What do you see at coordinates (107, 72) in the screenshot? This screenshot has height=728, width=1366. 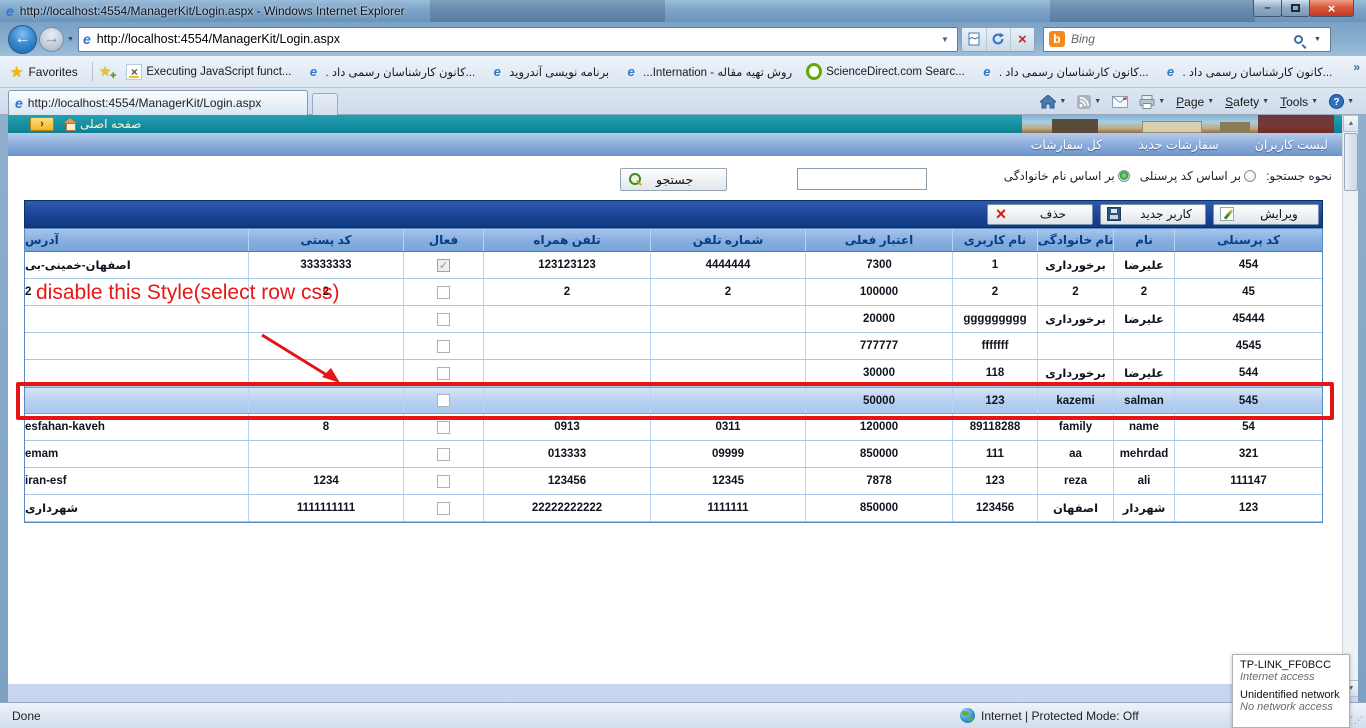 I see `add-to-favorites-icon: ★` at bounding box center [107, 72].